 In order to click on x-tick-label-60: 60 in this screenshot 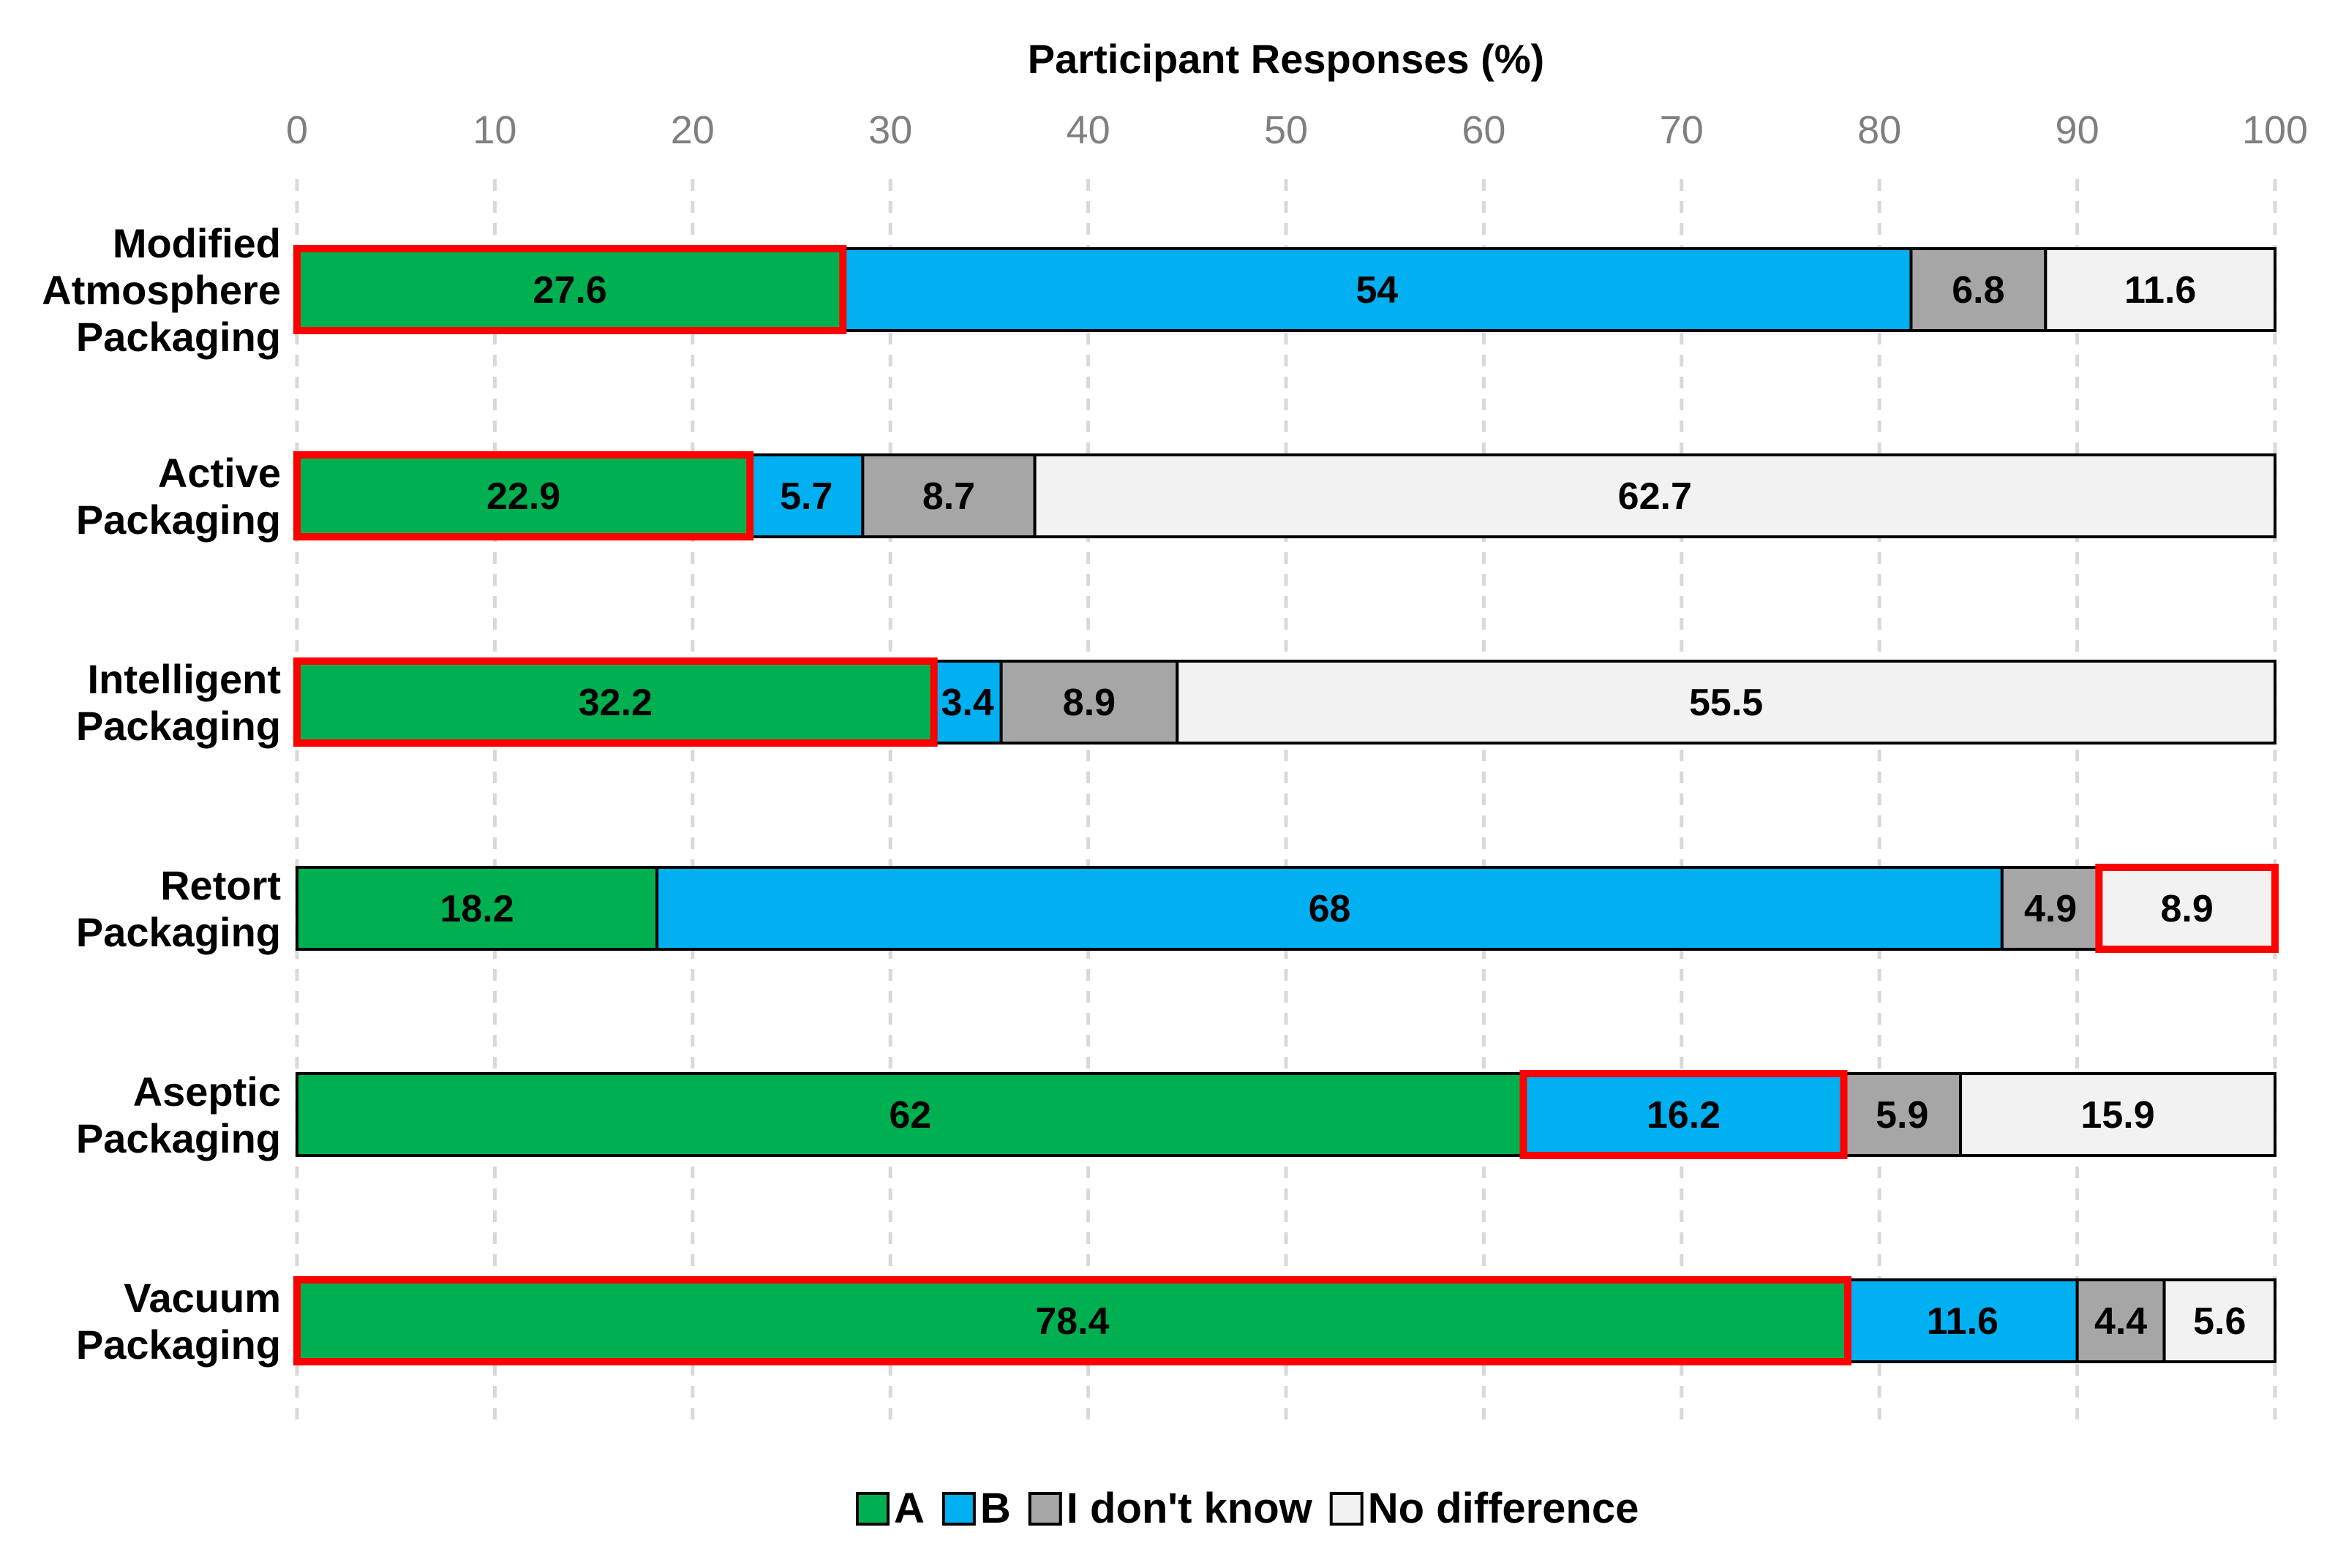, I will do `click(1483, 130)`.